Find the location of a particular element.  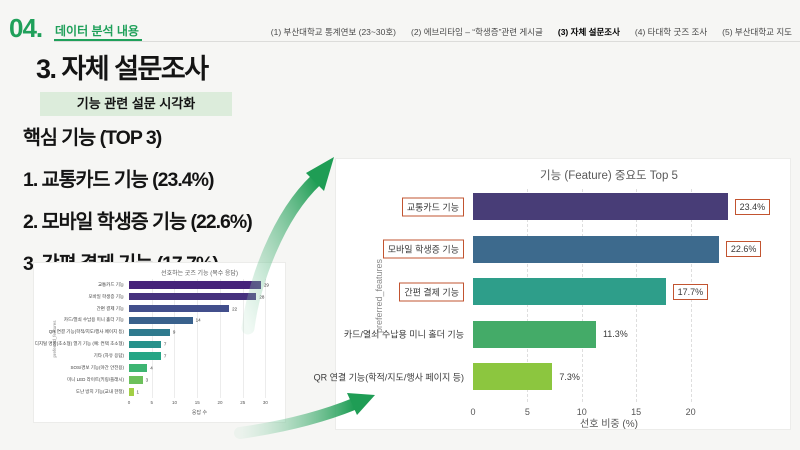

top3-summary-title: 핵심 기능 (TOP 3) is located at coordinates (92, 138).